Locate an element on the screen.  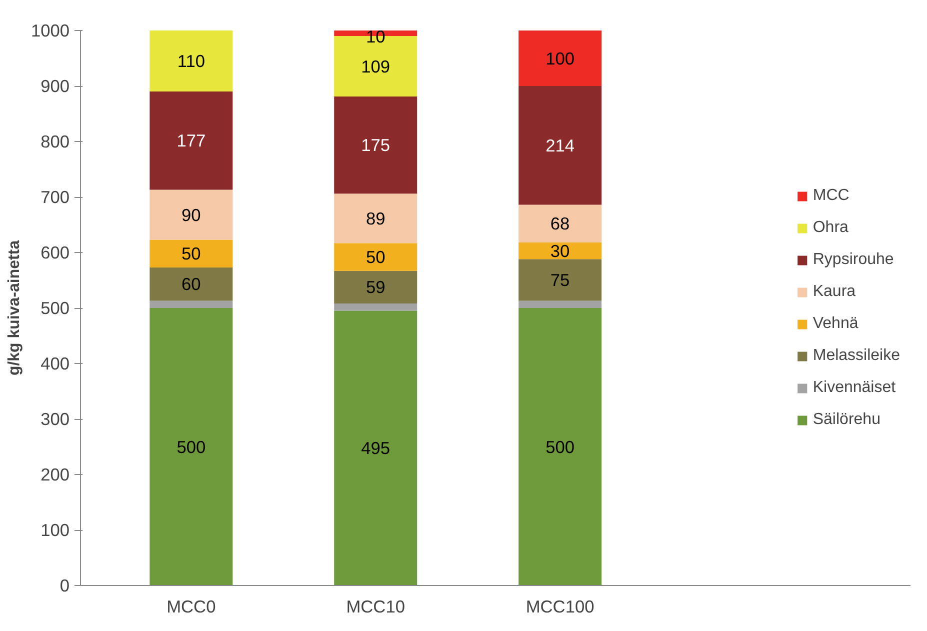
x-tick-label: MCC10 is located at coordinates (375, 606).